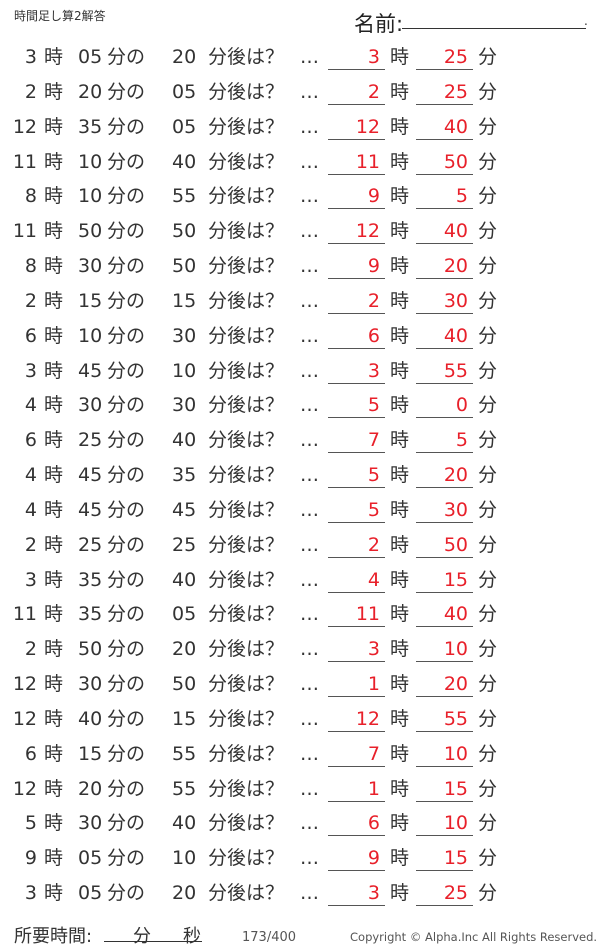 The width and height of the screenshot is (600, 949). Describe the element at coordinates (373, 893) in the screenshot. I see `answer-hour: 3` at that location.